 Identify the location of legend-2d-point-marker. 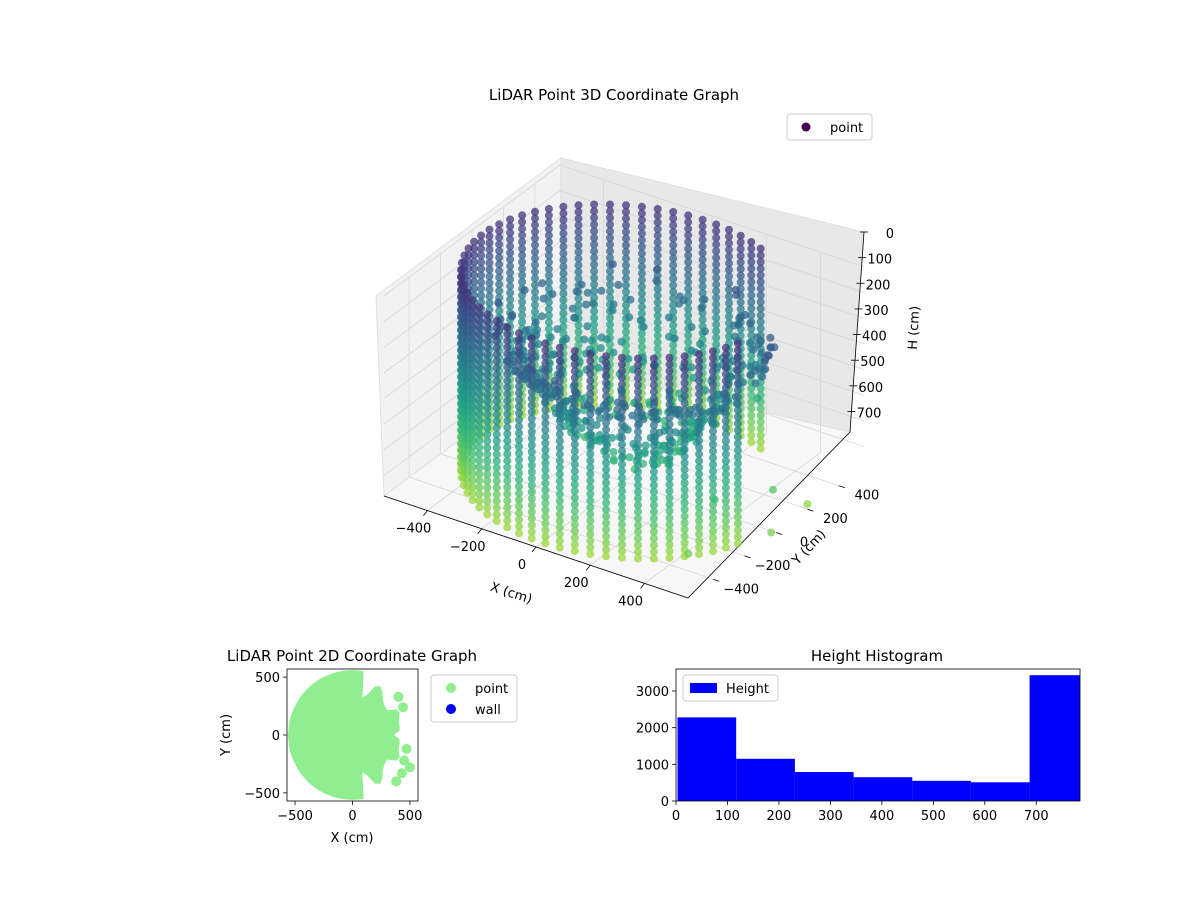
(451, 688).